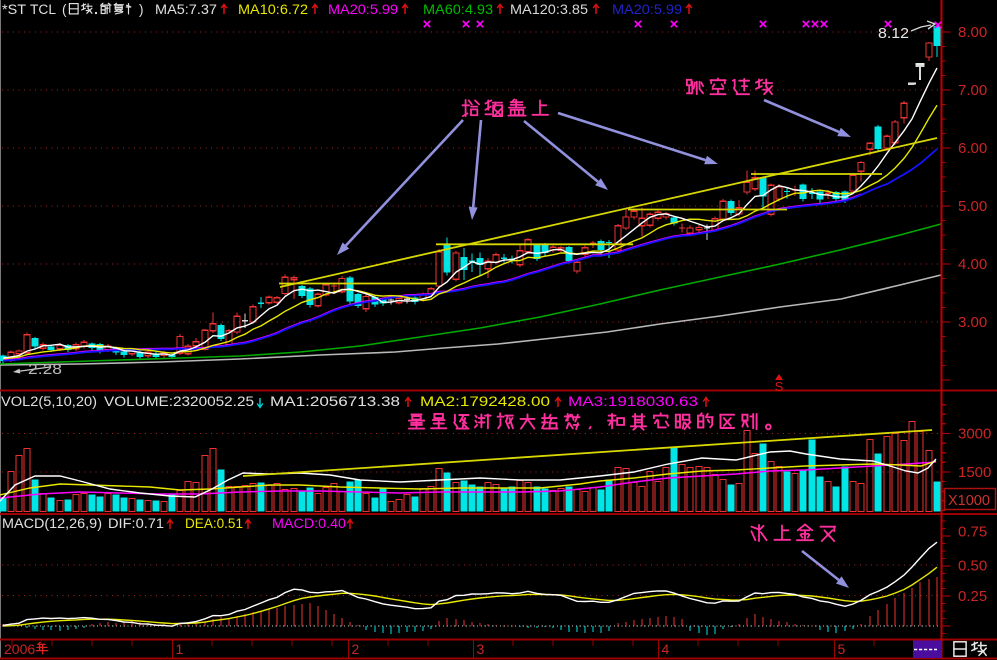 The image size is (997, 660). Describe the element at coordinates (309, 523) in the screenshot. I see `svg-text: MACD:0.40` at that location.